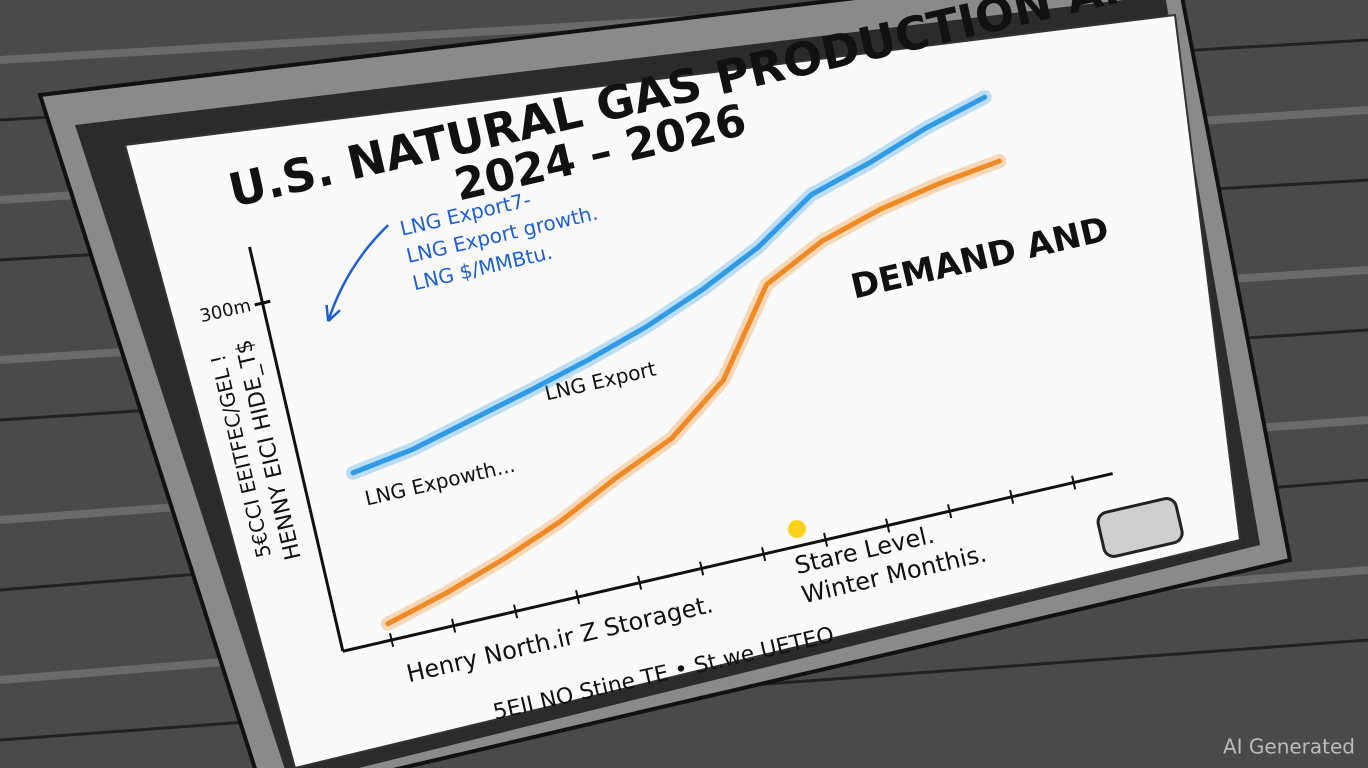 Image resolution: width=1368 pixels, height=768 pixels. What do you see at coordinates (1140, 527) in the screenshot?
I see `board-clip` at bounding box center [1140, 527].